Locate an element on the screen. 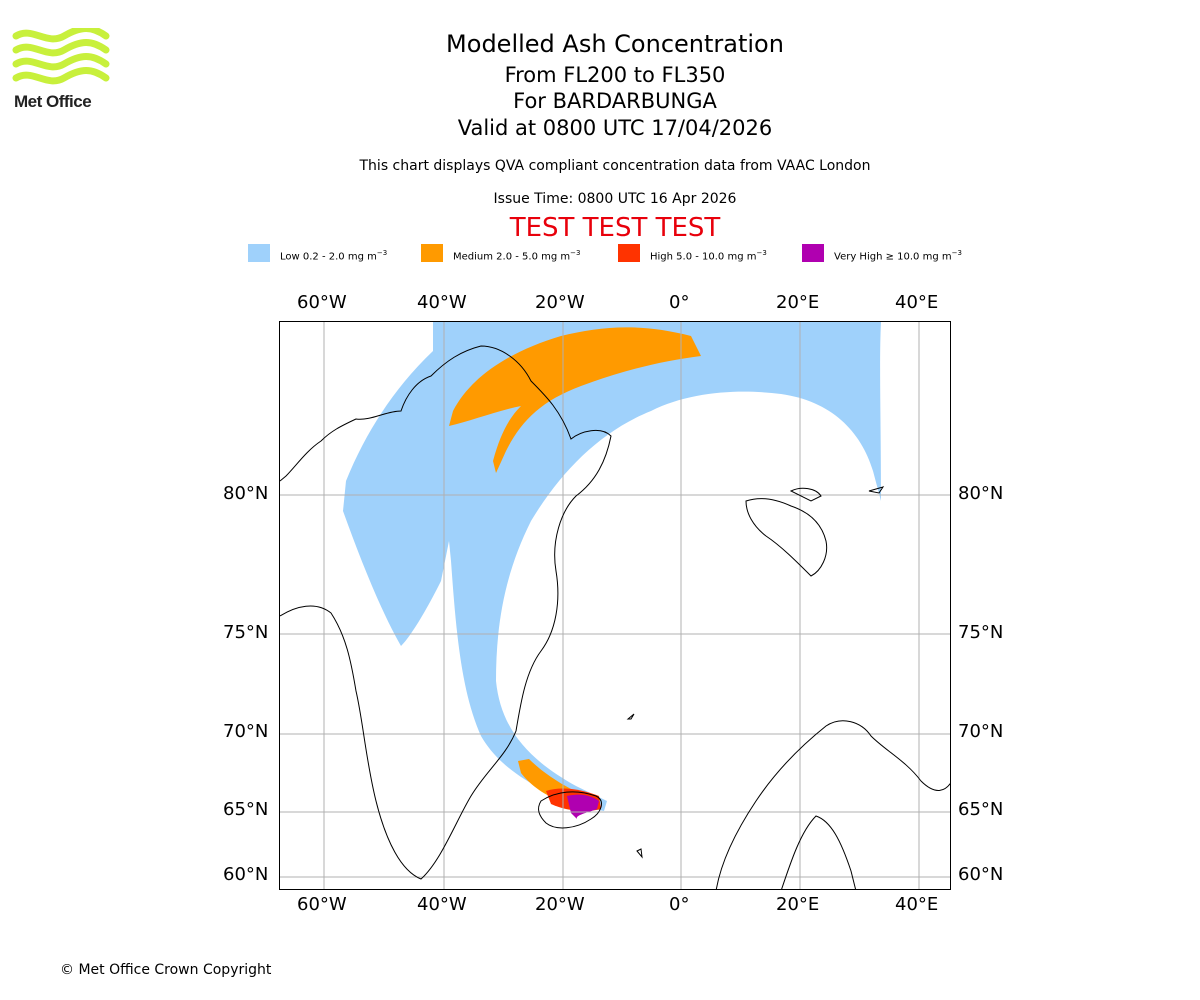  test-banner: TEST TEST TEST is located at coordinates (615, 228).